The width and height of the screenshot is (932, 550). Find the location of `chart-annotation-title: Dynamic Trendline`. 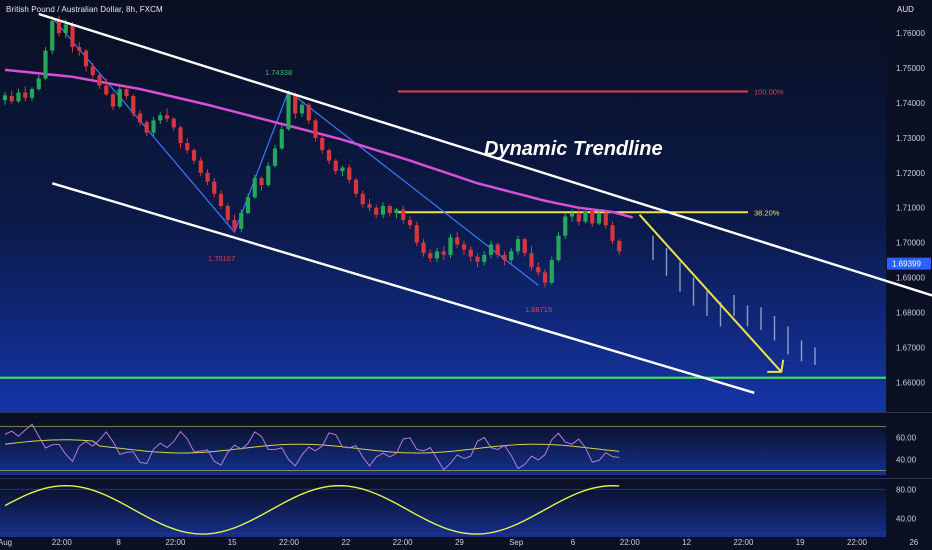

chart-annotation-title: Dynamic Trendline is located at coordinates (573, 149).